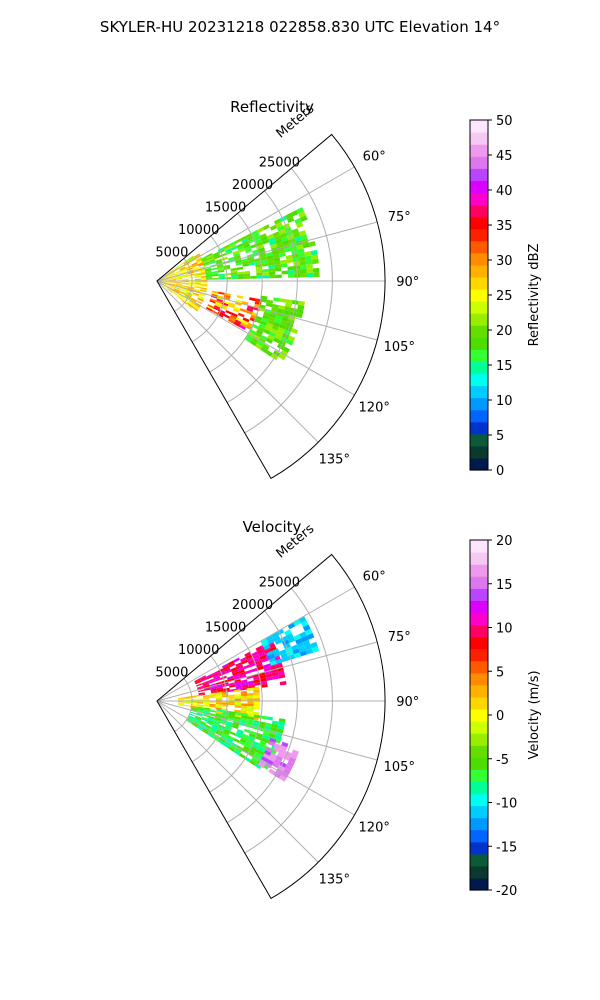  What do you see at coordinates (407, 282) in the screenshot?
I see `azimuth-tick-label: 90°` at bounding box center [407, 282].